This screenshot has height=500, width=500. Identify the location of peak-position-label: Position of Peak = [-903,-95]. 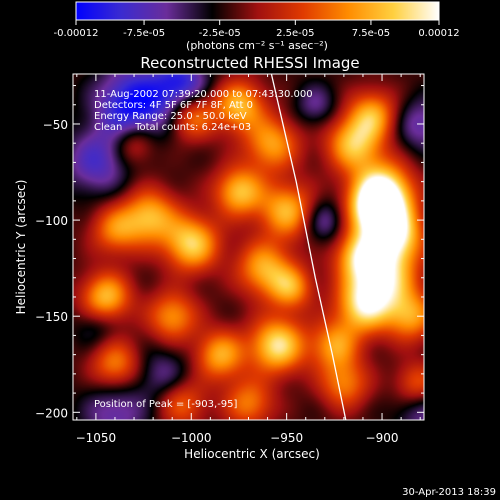
(166, 404).